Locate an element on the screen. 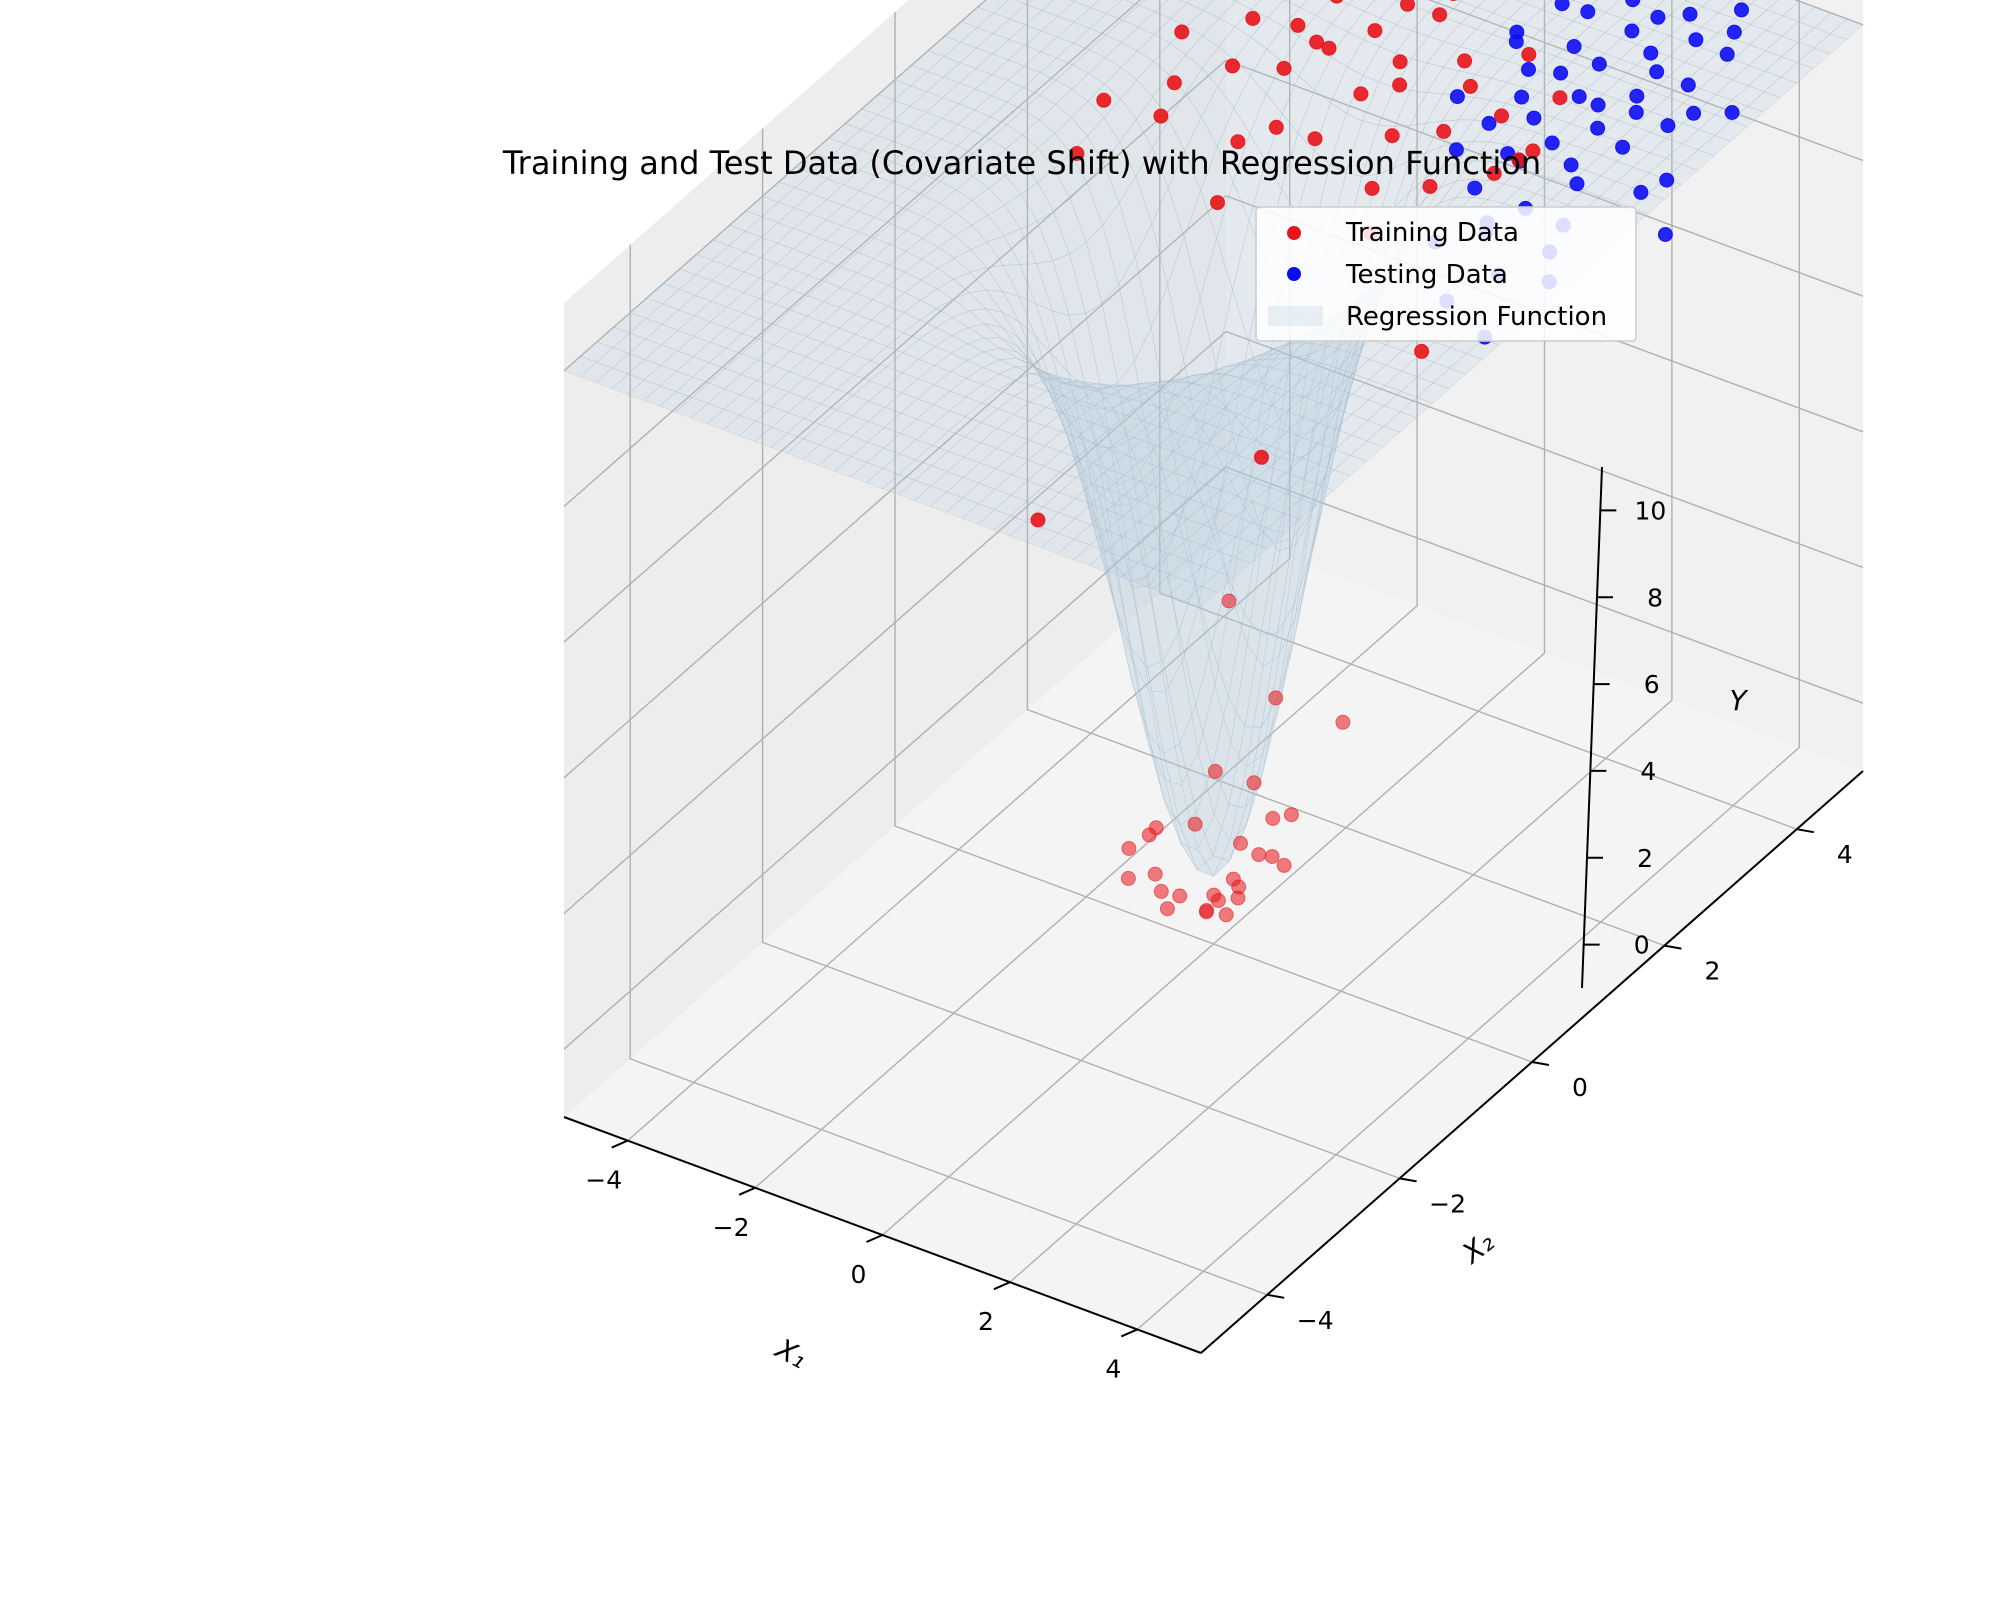 Image resolution: width=2000 pixels, height=1600 pixels. x-tick is located at coordinates (1002, 1286).